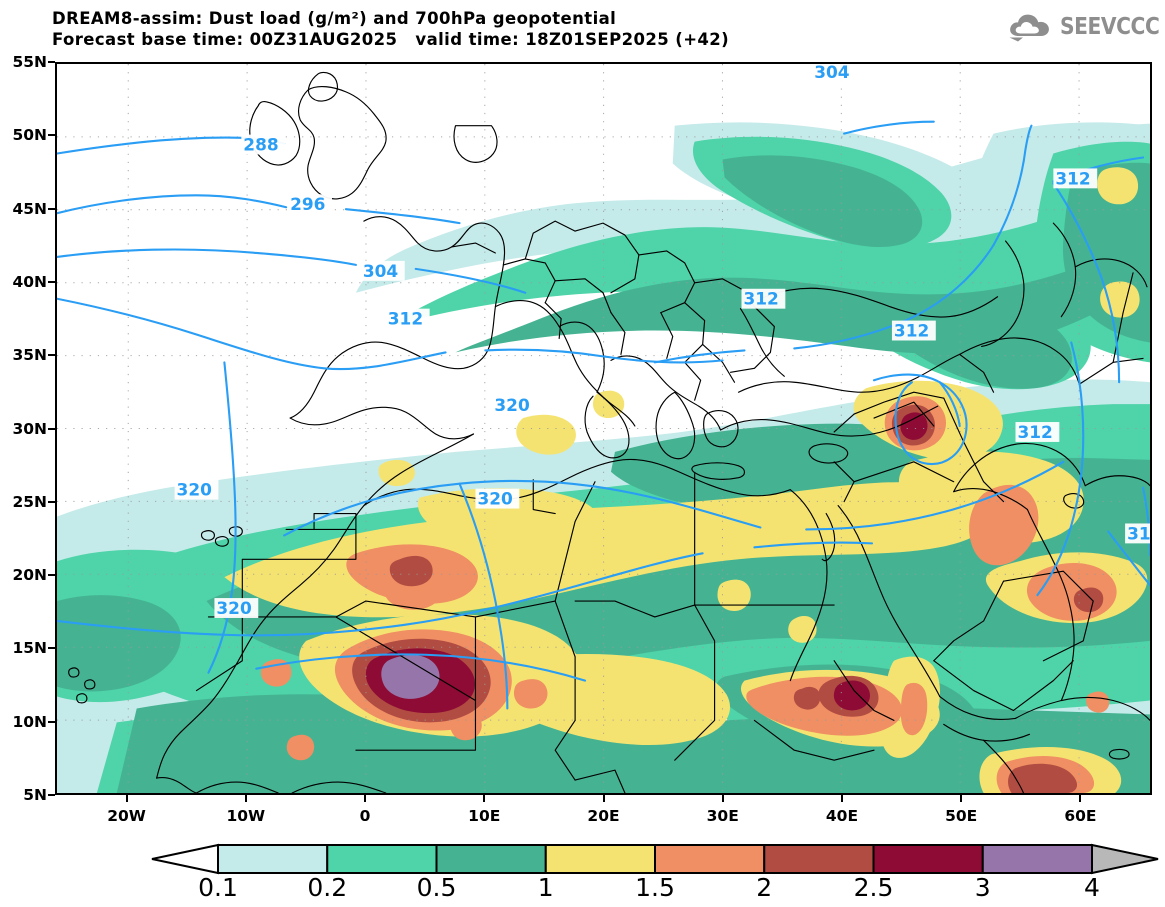  I want to click on y-axis-tick-label: 30N, so click(29, 428).